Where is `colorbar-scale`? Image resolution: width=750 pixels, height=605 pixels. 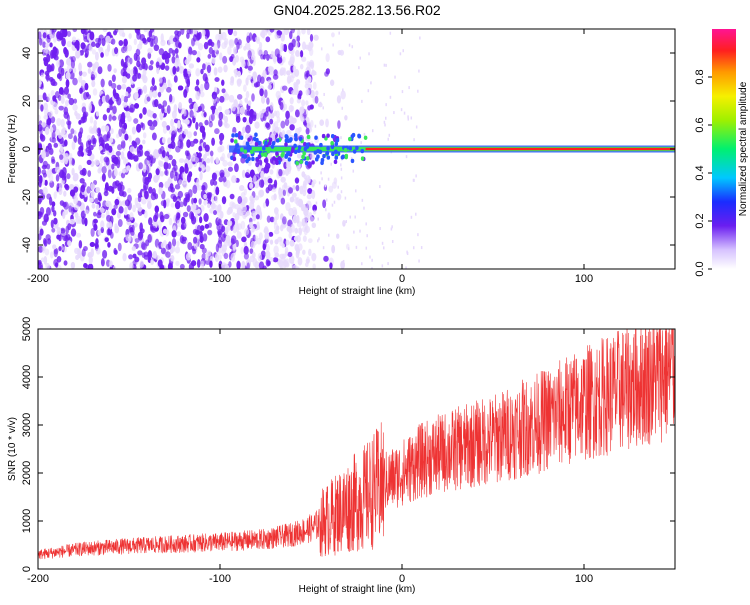
colorbar-scale is located at coordinates (724, 149).